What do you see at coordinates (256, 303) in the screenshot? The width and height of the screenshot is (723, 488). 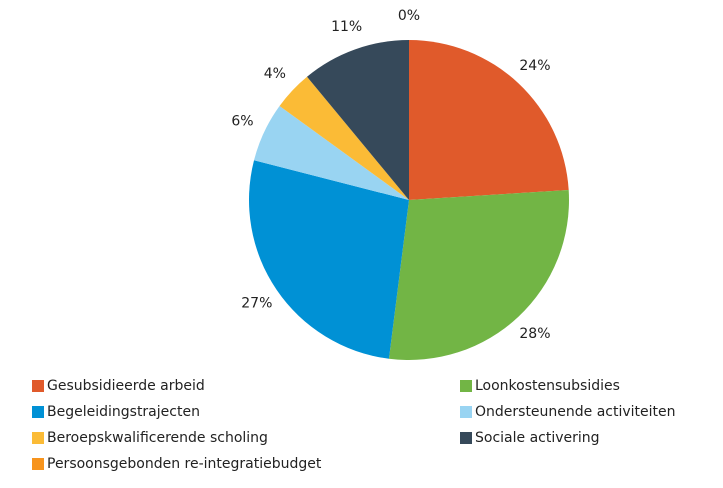 I see `data-label: 27%` at bounding box center [256, 303].